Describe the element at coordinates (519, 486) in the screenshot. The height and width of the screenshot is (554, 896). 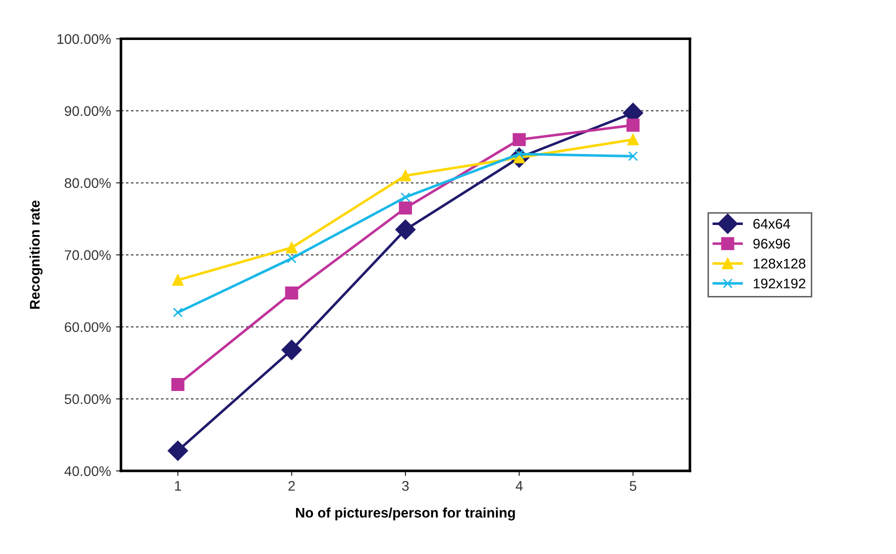
I see `x-tick-label: 4` at that location.